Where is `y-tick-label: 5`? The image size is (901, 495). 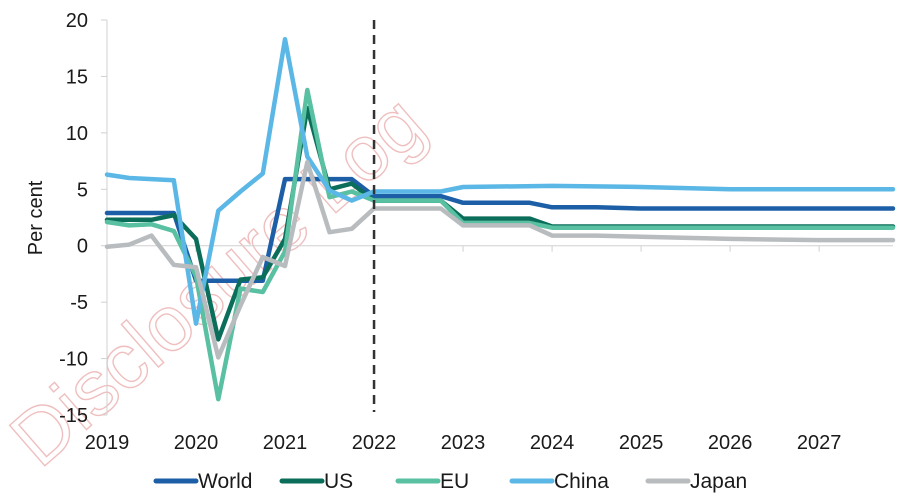 y-tick-label: 5 is located at coordinates (82, 190).